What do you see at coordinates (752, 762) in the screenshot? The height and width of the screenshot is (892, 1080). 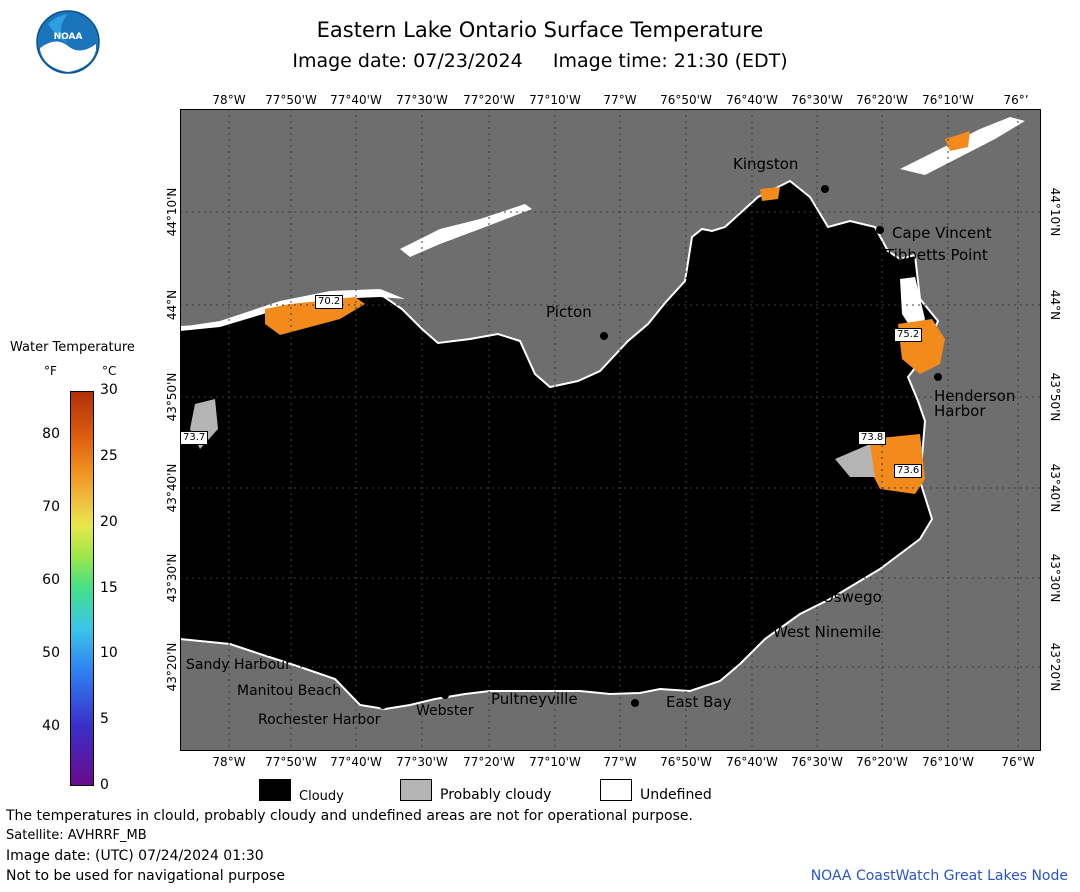 I see `bottom-lon-label: 76°40'W` at bounding box center [752, 762].